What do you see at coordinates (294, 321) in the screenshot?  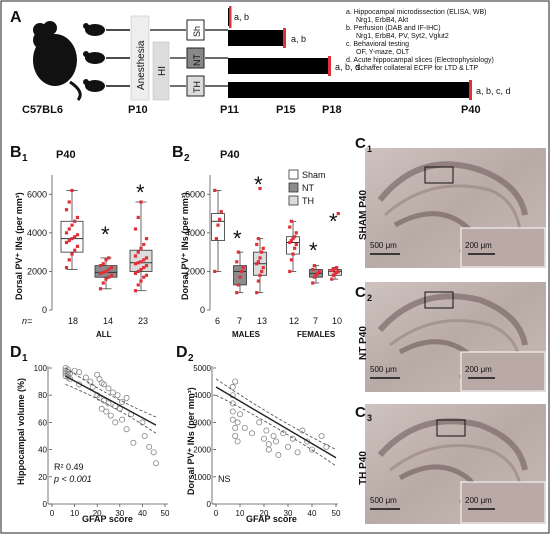 I see `b2-n-4: 12` at bounding box center [294, 321].